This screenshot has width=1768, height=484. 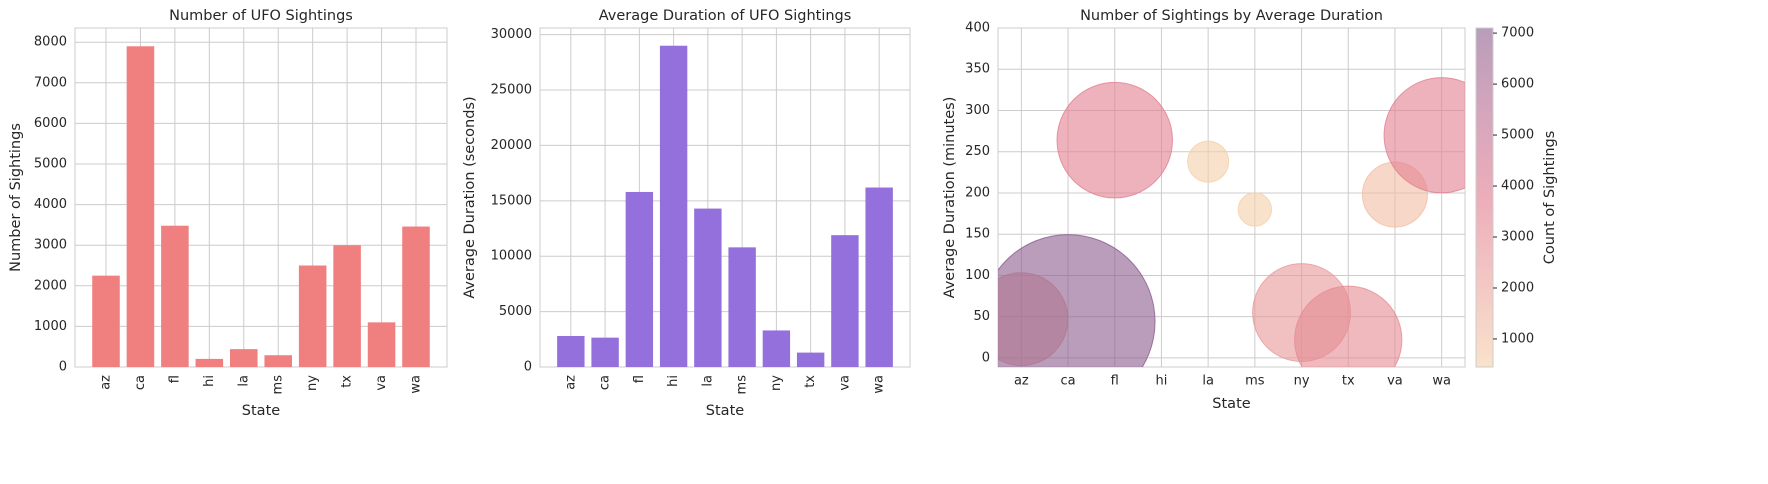 What do you see at coordinates (977, 275) in the screenshot?
I see `y-tick-label: 100` at bounding box center [977, 275].